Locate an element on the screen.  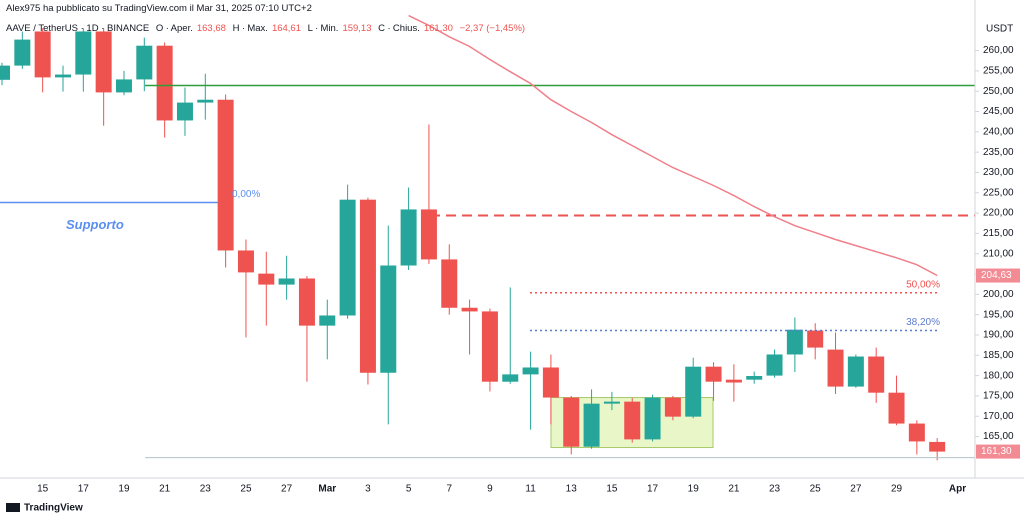
ohlc-label: L ∙ Min. is located at coordinates (323, 28).